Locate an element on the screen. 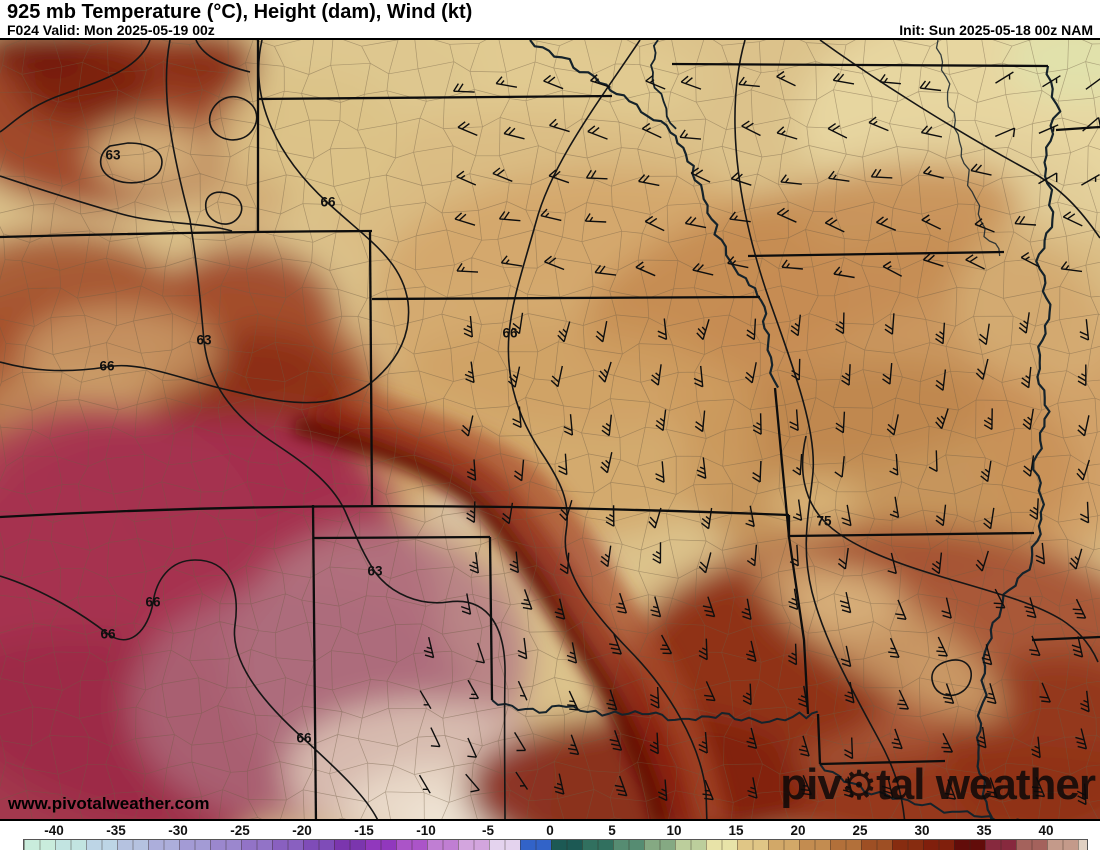 Image resolution: width=1100 pixels, height=850 pixels. colorbar-tick-label: -35 is located at coordinates (116, 830).